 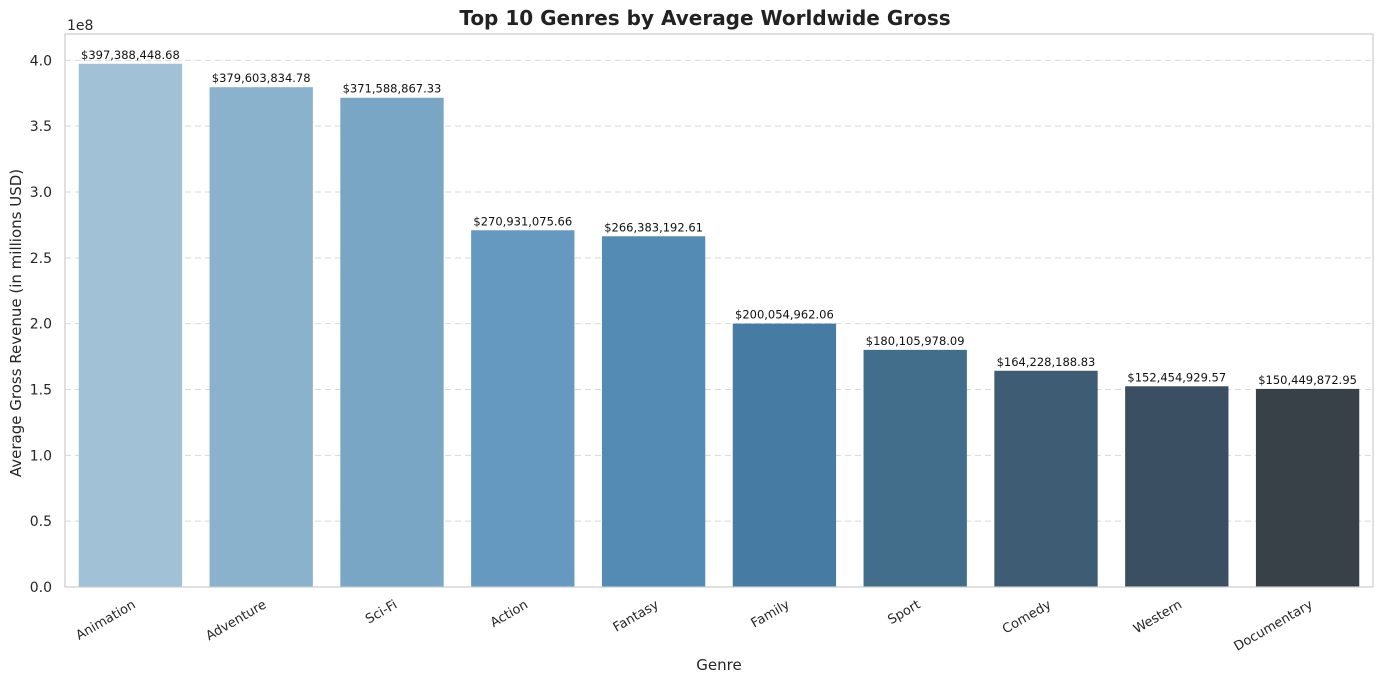 I want to click on value-label: $270,931,075.66, so click(x=522, y=221).